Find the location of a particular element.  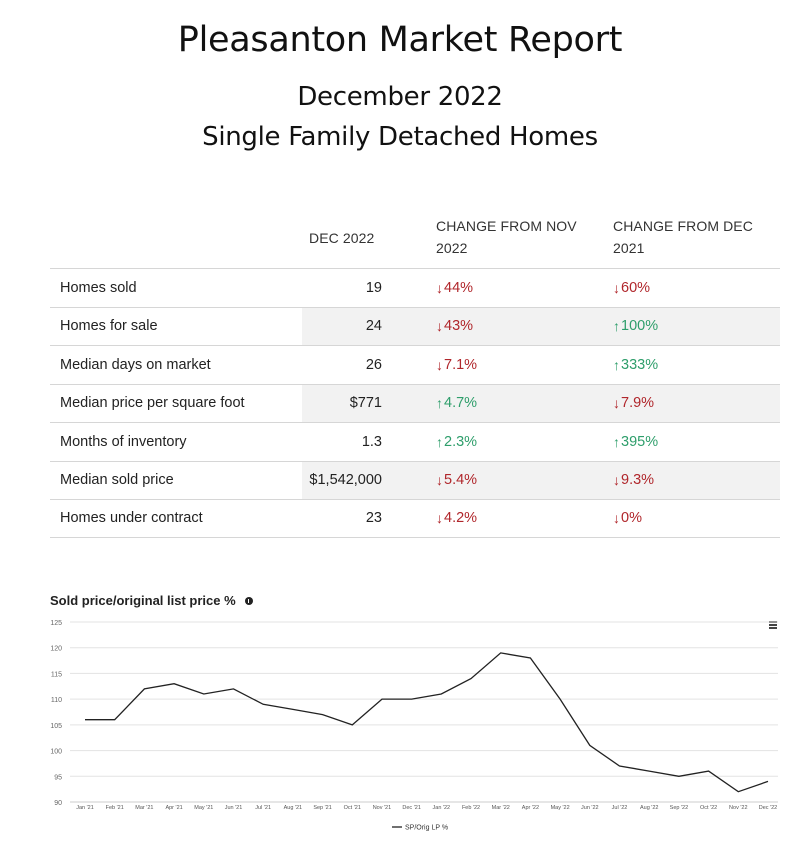

change-nov-value: 4.7% is located at coordinates (461, 403).